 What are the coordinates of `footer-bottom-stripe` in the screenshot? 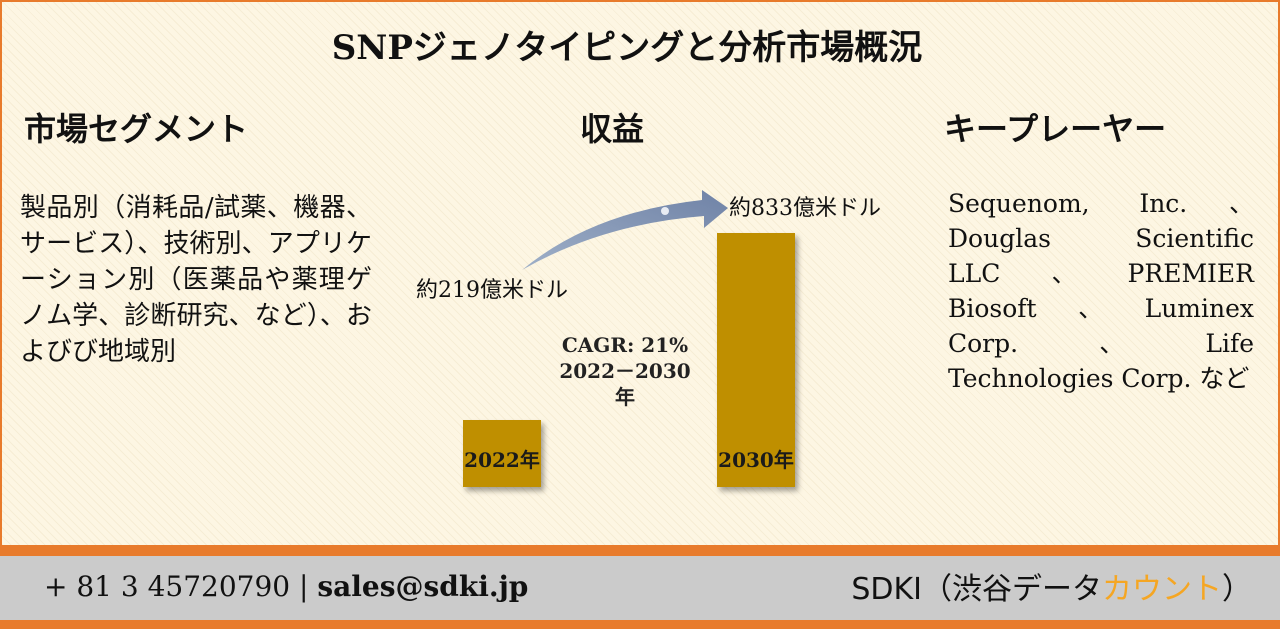 It's located at (640, 624).